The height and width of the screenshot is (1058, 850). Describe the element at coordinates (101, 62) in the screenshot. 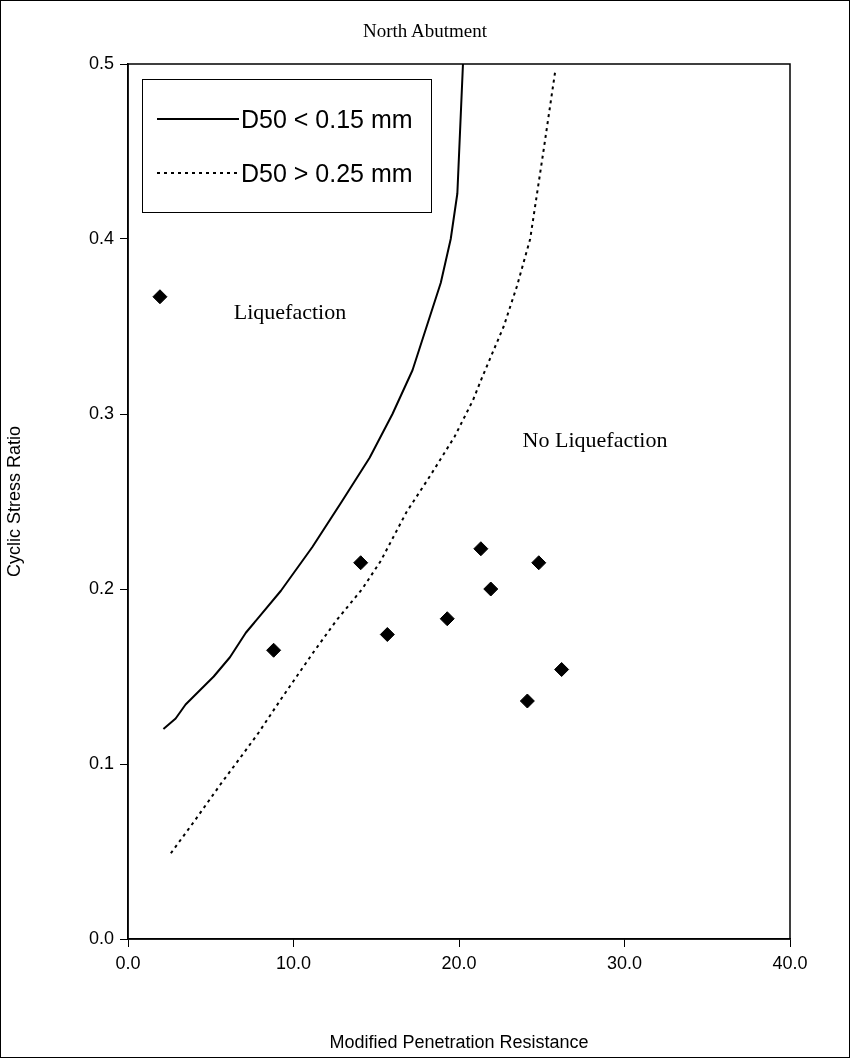

I see `y-tick-label: 0.5` at that location.